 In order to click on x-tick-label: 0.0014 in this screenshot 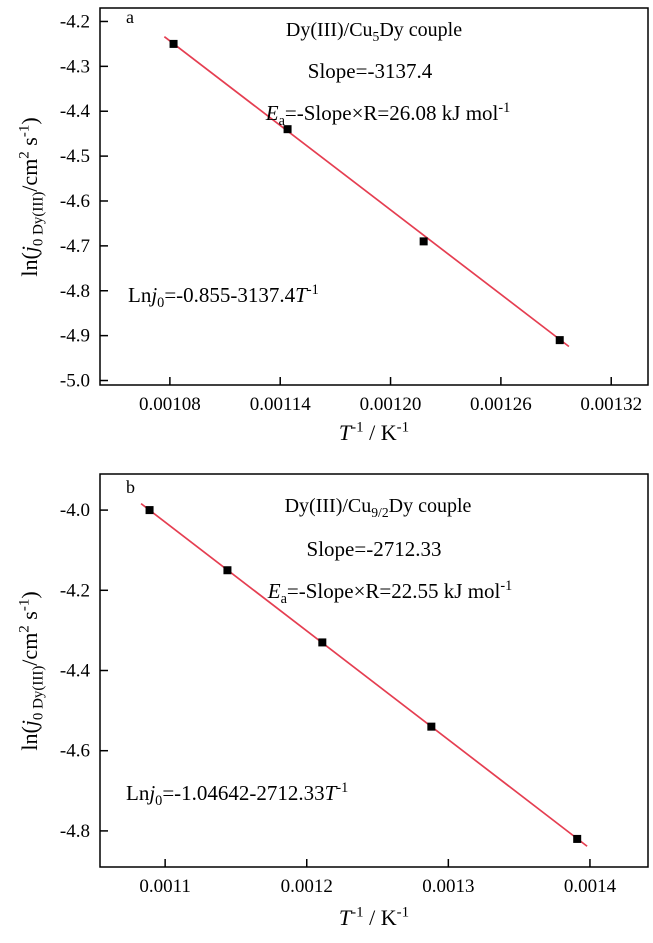, I will do `click(590, 886)`.